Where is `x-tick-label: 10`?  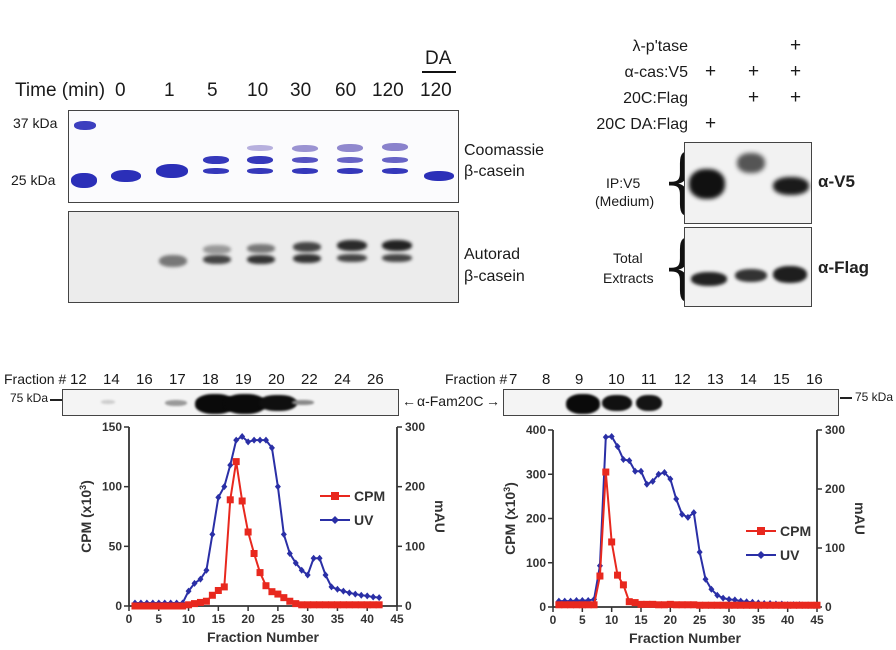
x-tick-label: 10 is located at coordinates (189, 619).